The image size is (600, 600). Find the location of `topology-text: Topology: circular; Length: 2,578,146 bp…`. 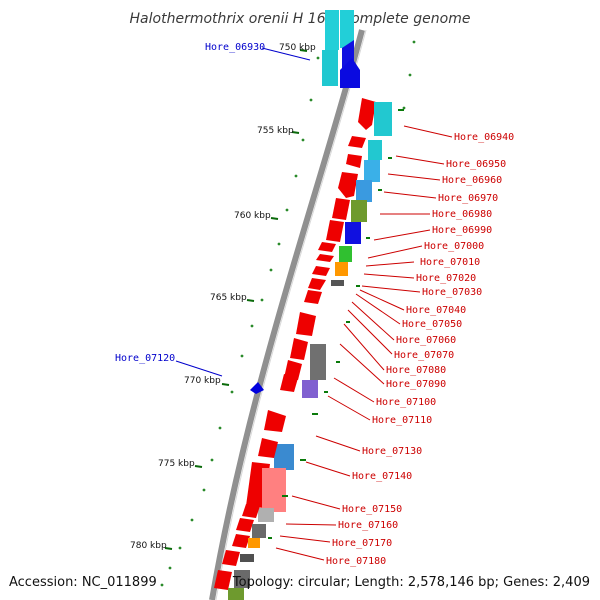

topology-text: Topology: circular; Length: 2,578,146 bp… is located at coordinates (411, 582).